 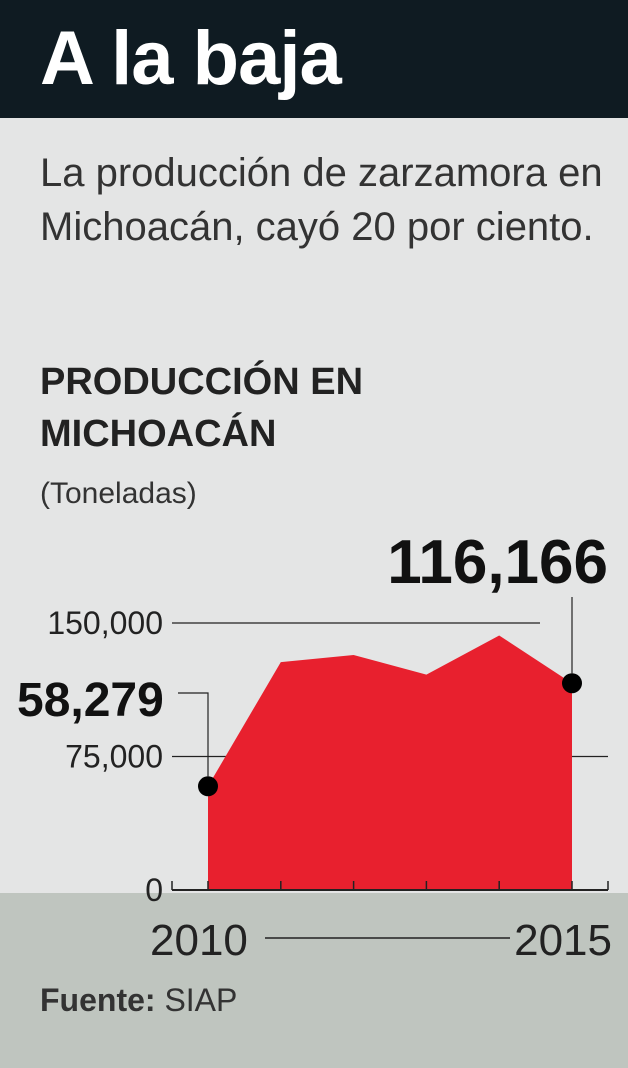 I want to click on y-tick-label: 150,000, so click(x=105, y=623).